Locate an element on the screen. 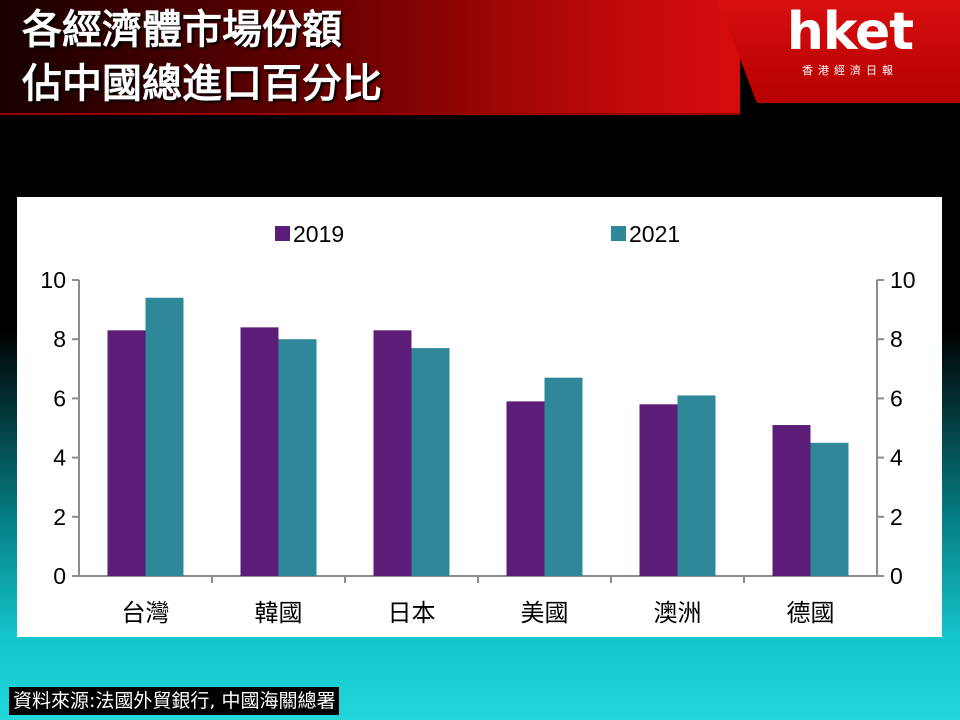 The width and height of the screenshot is (960, 720). y-tick-label-right: 10 is located at coordinates (903, 280).